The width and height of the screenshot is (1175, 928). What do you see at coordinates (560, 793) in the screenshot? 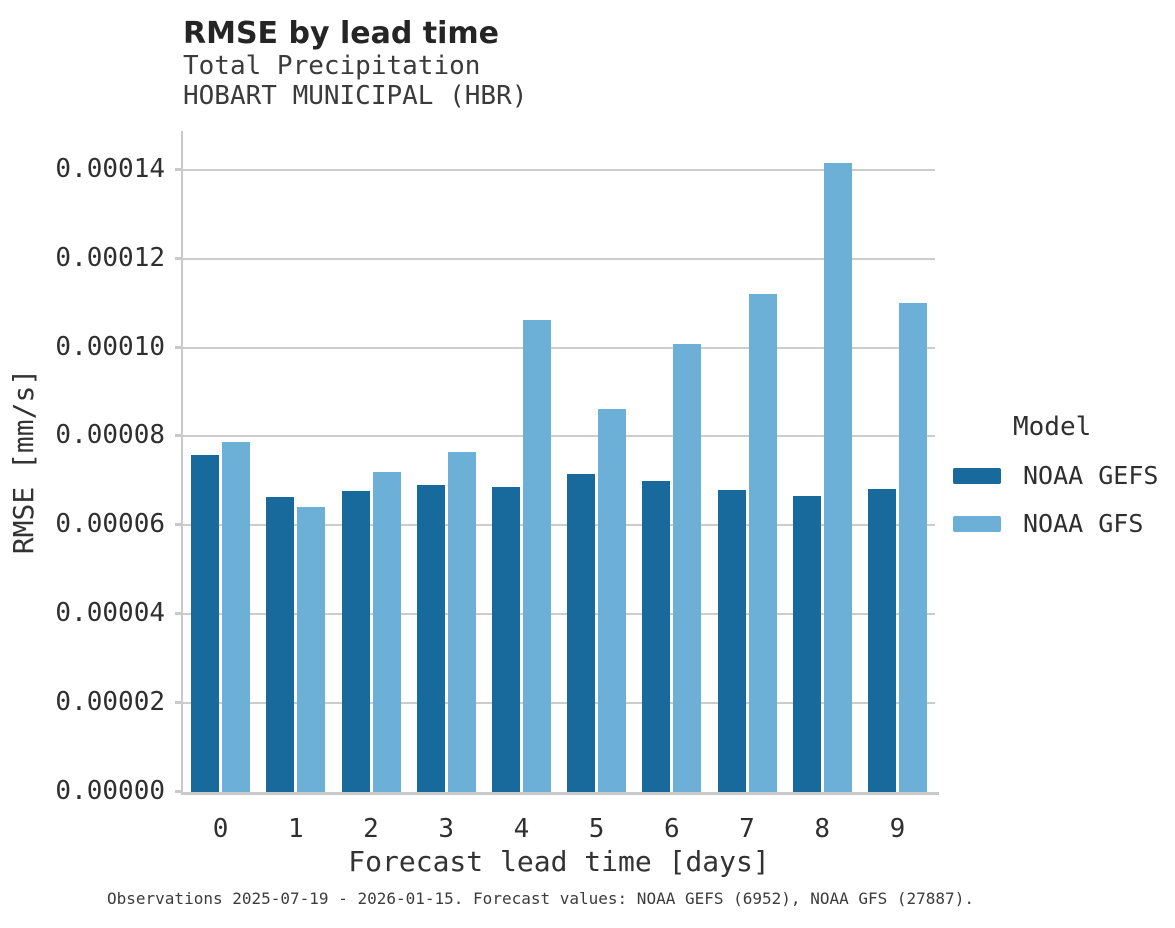
I see `x-axis-spine` at bounding box center [560, 793].